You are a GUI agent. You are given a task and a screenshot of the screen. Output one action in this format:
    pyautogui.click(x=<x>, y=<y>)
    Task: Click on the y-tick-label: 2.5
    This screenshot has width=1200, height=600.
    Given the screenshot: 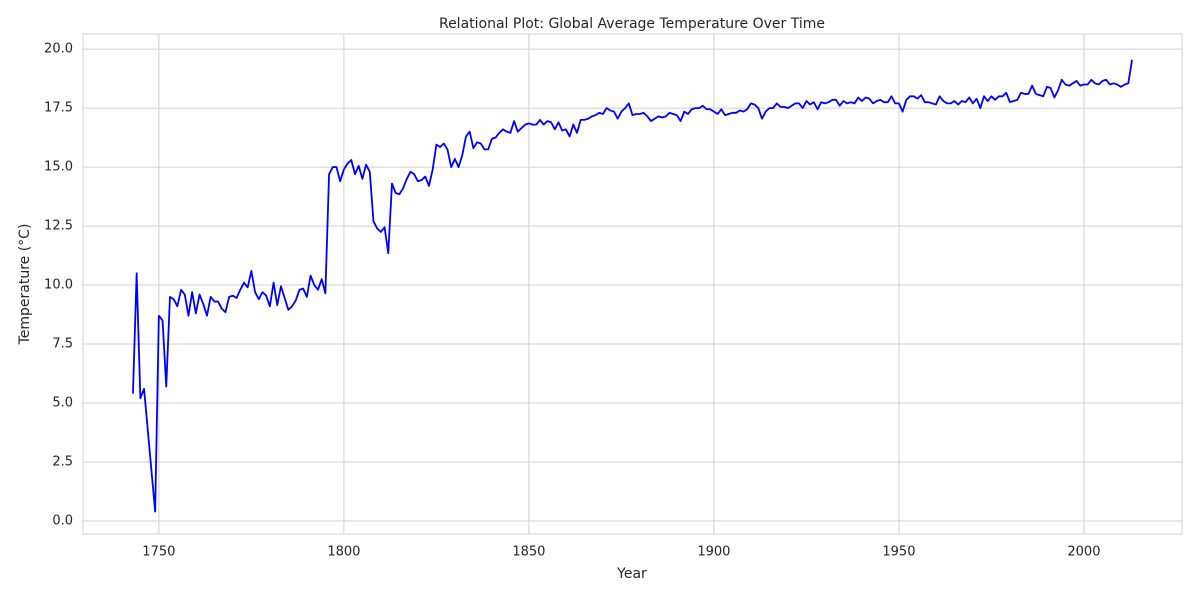 What is the action you would take?
    pyautogui.click(x=62, y=462)
    